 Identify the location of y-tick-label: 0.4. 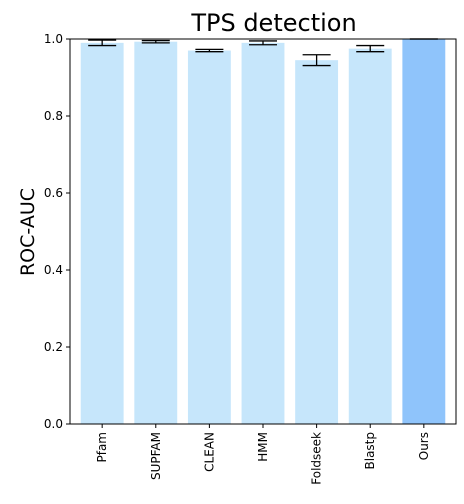
(53, 270).